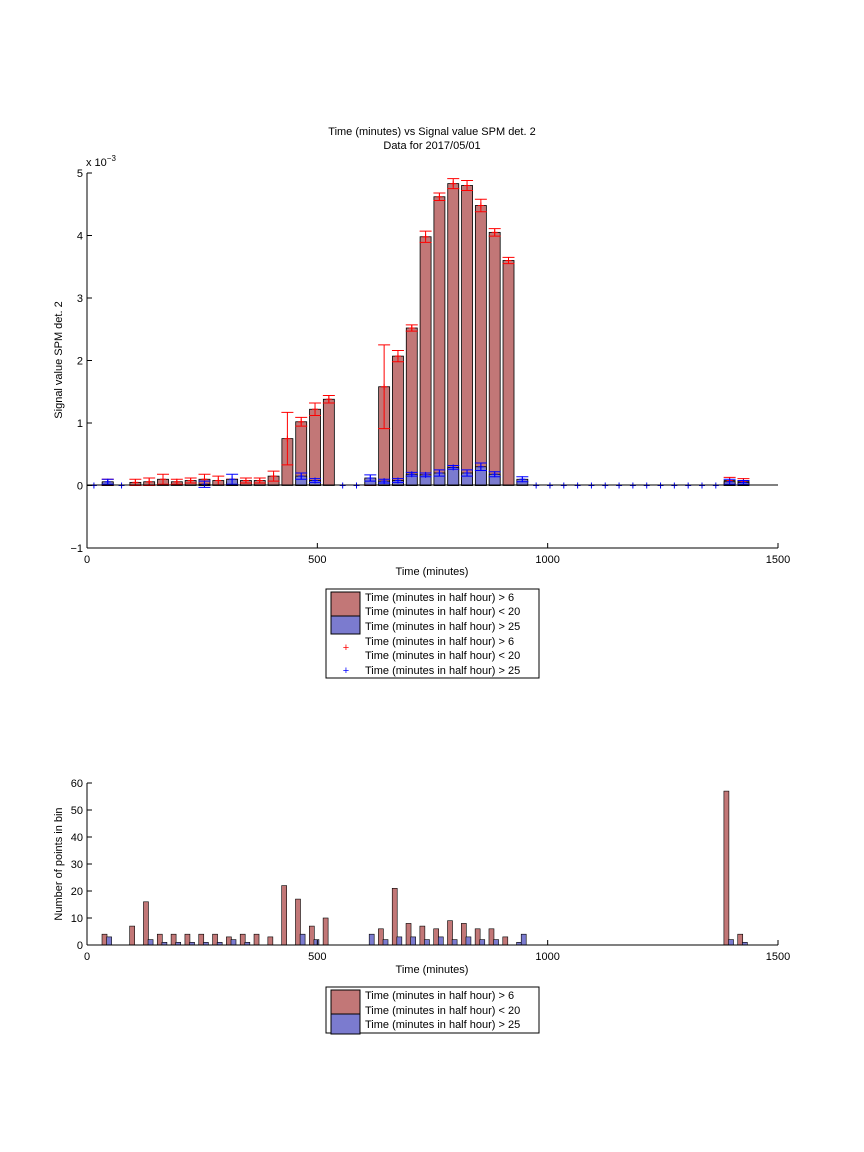  I want to click on bottom-legend-swatch-blue, so click(345, 1024).